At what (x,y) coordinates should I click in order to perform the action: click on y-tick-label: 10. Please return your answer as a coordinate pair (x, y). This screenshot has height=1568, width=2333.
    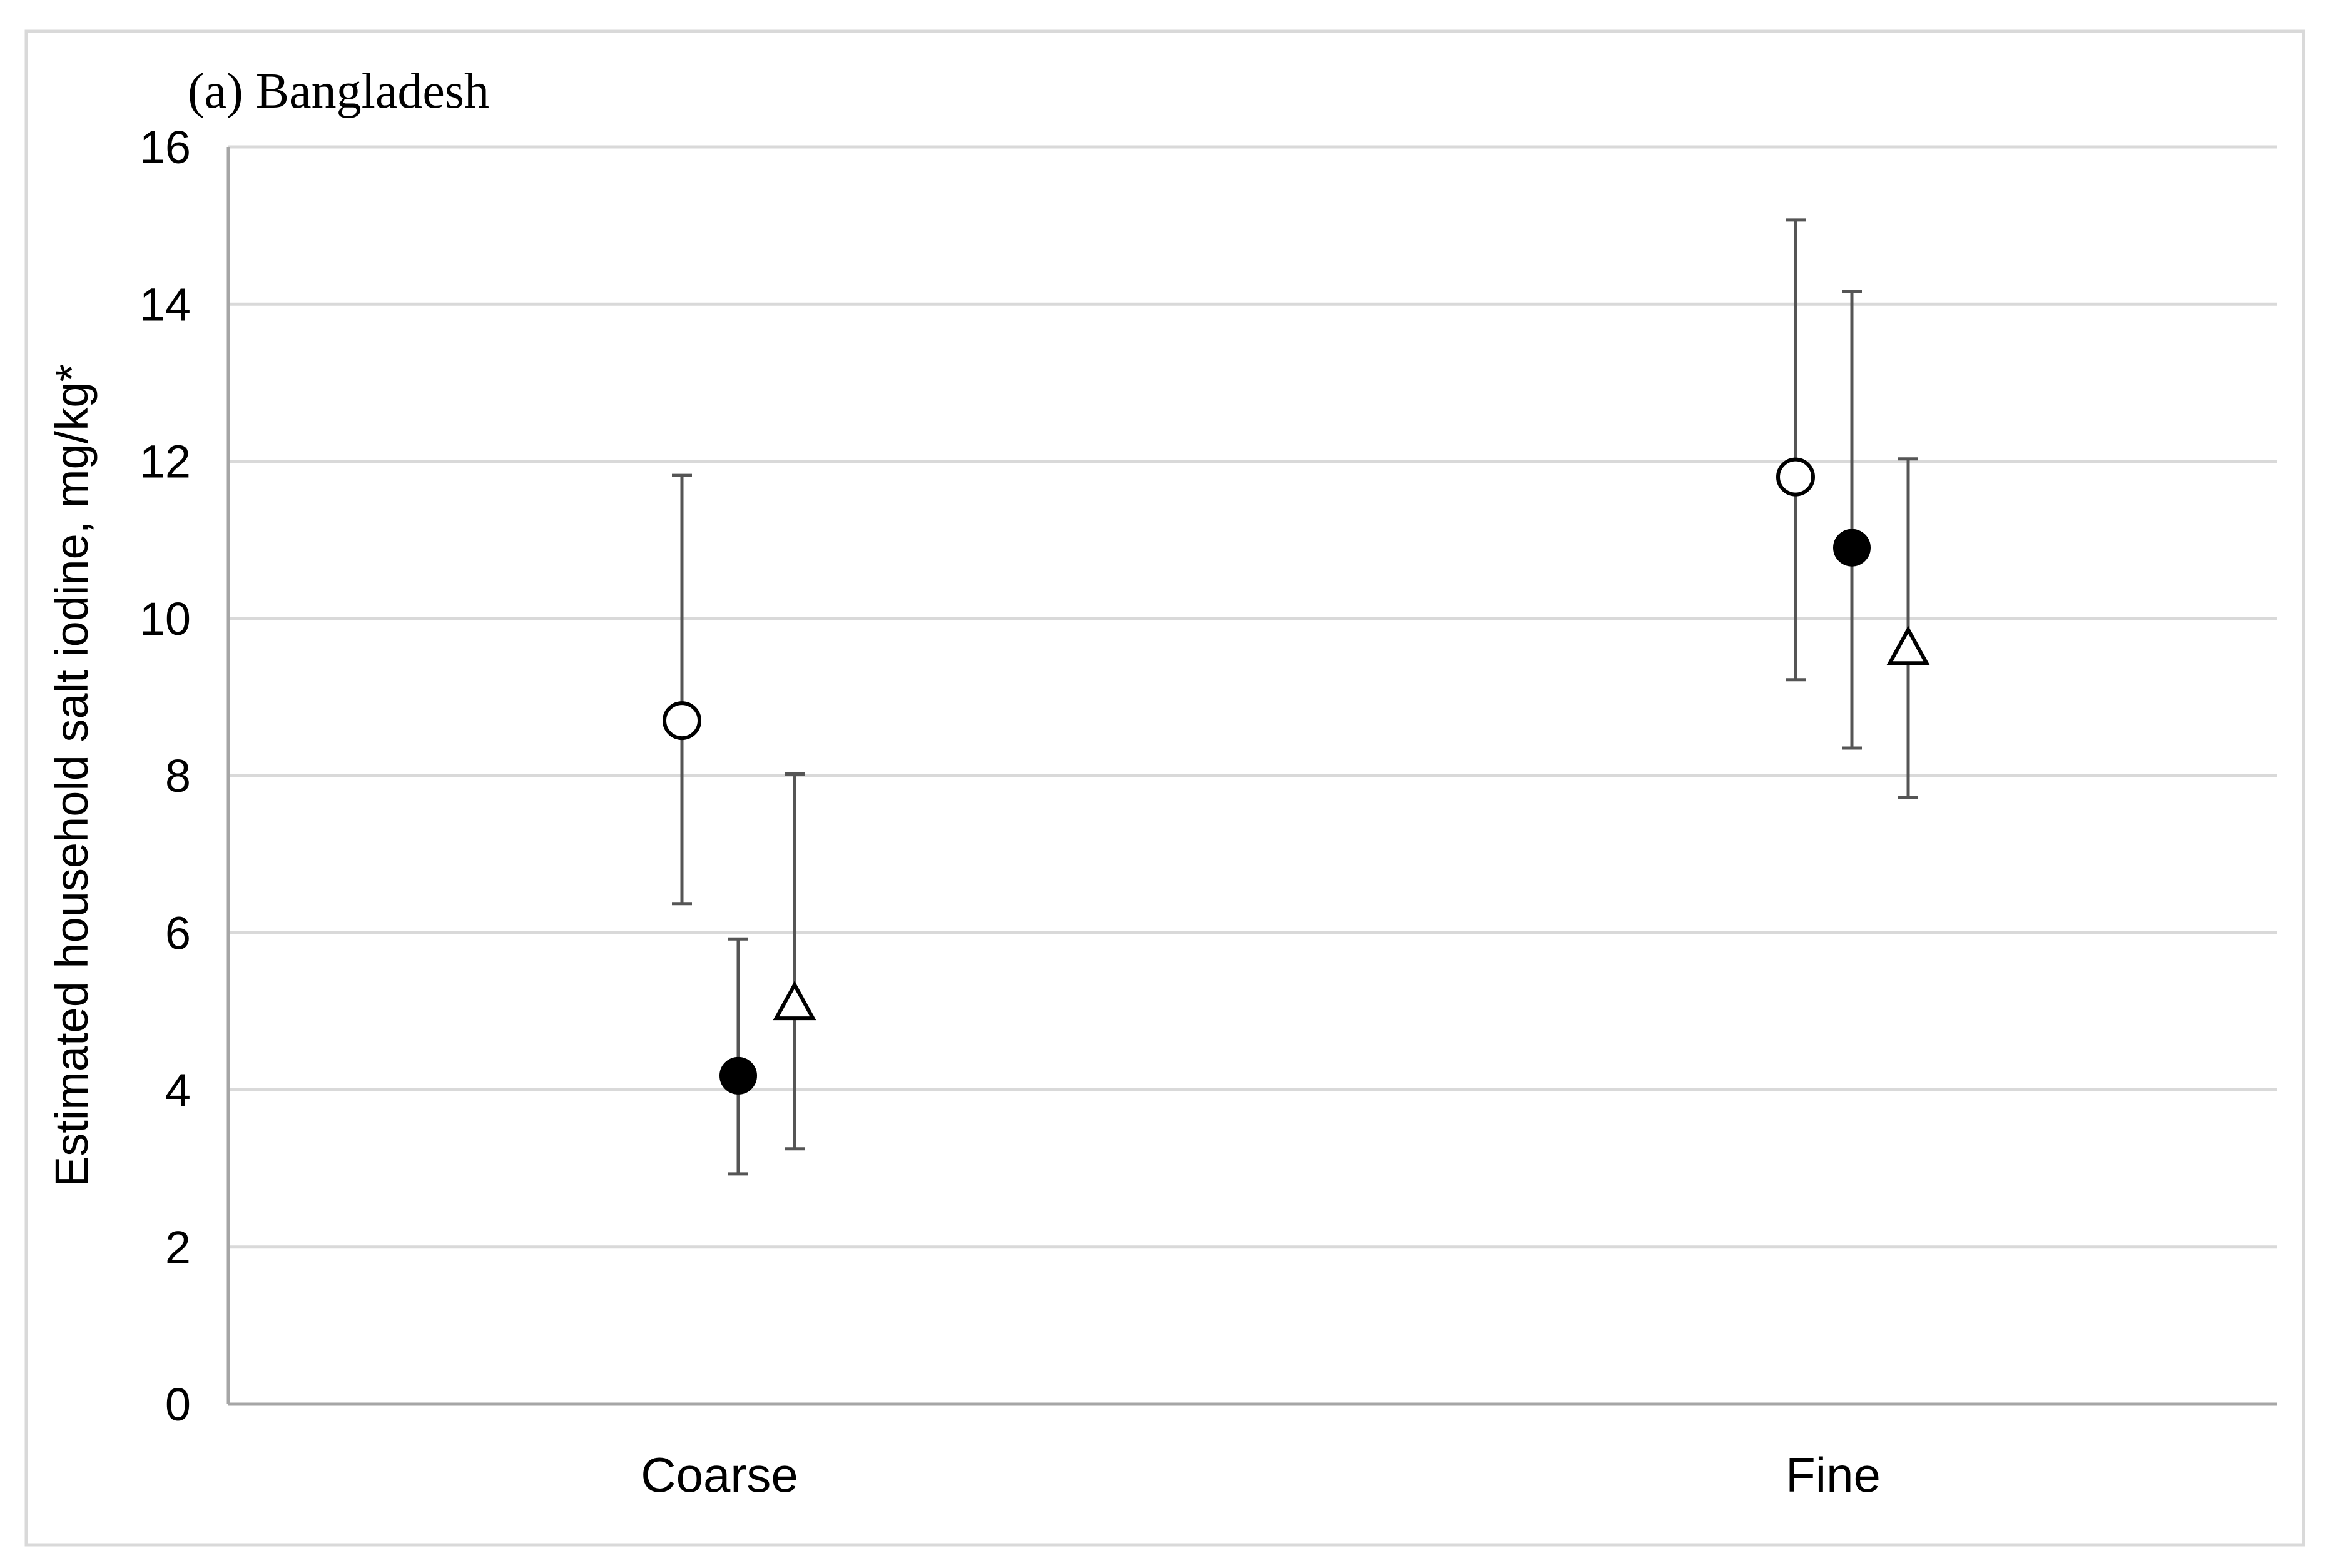
    Looking at the image, I should click on (165, 619).